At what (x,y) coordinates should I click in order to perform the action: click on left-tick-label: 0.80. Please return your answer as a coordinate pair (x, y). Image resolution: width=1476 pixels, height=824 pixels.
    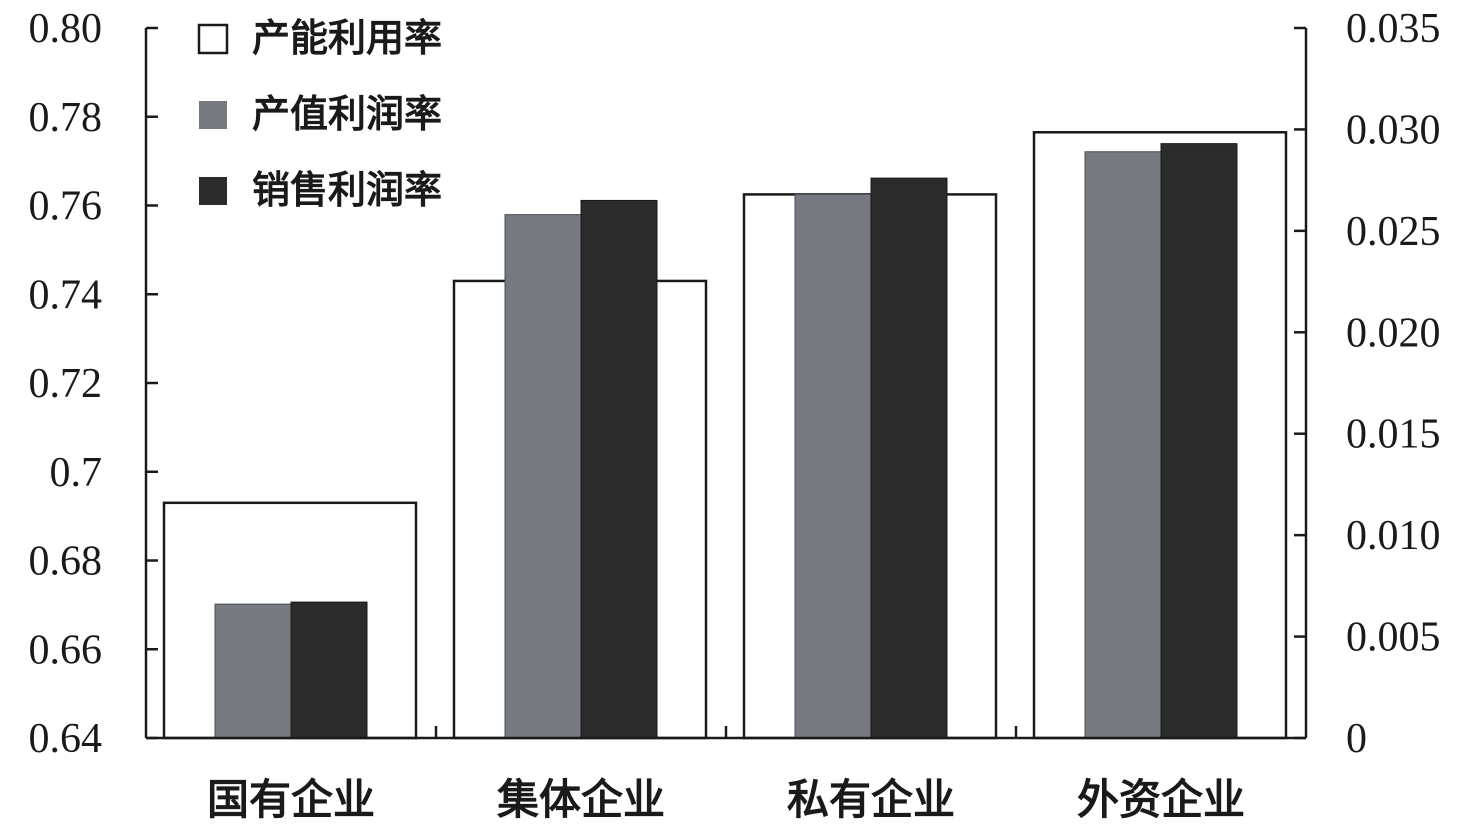
    Looking at the image, I should click on (66, 29).